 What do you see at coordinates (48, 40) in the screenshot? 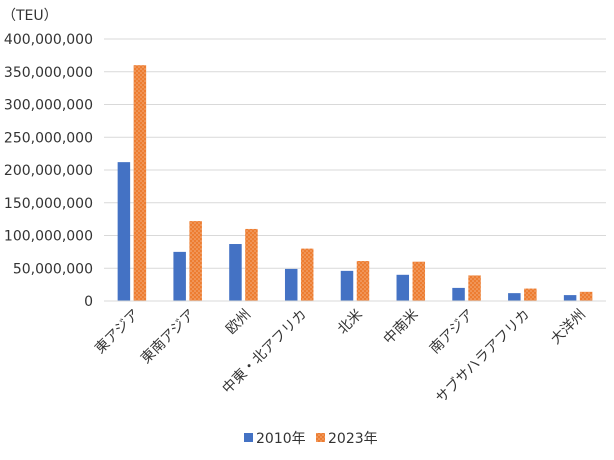
I see `y-tick-label: 400,000,000` at bounding box center [48, 40].